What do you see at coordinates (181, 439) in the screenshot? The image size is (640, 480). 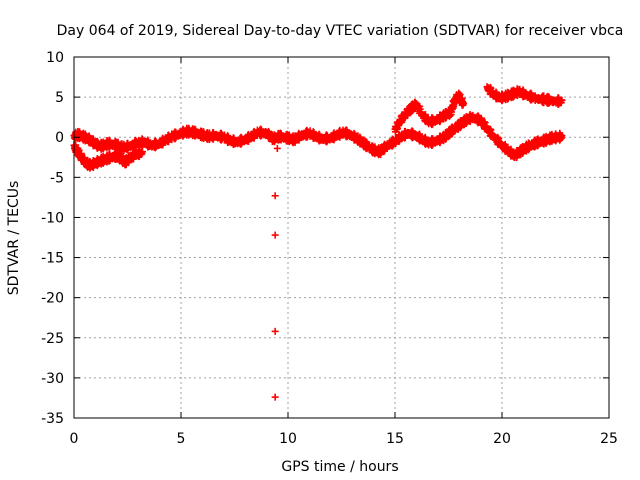 I see `x-tick-label: 5` at bounding box center [181, 439].